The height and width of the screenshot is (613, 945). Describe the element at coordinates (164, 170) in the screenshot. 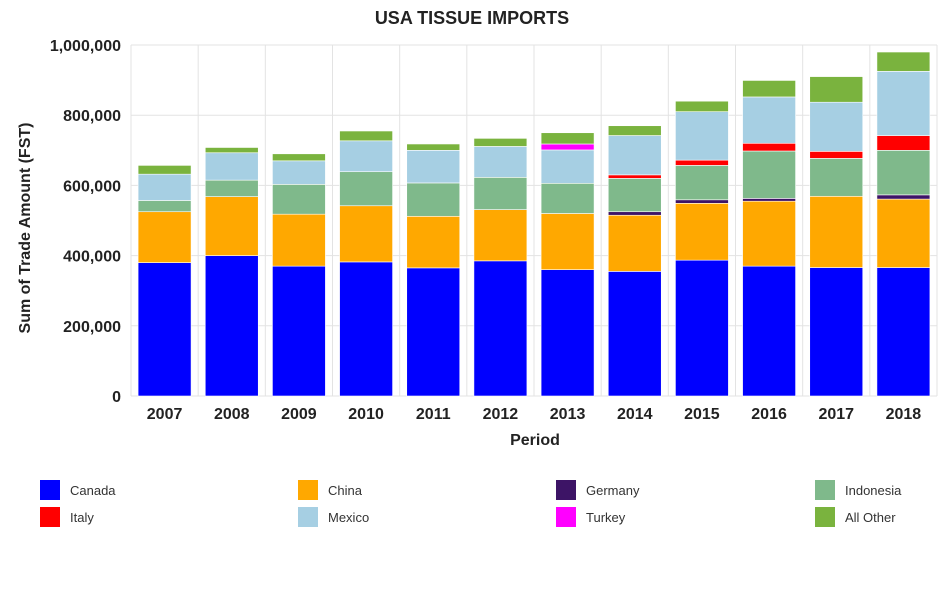

I see `bar-segment-all-other-2007` at that location.